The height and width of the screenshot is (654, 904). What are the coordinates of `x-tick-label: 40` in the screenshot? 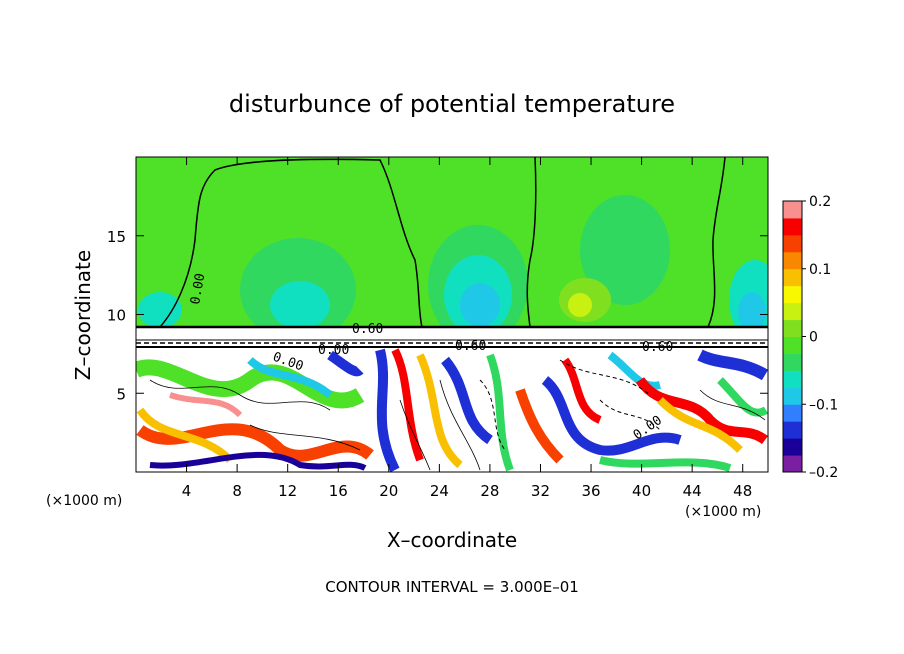 It's located at (641, 491).